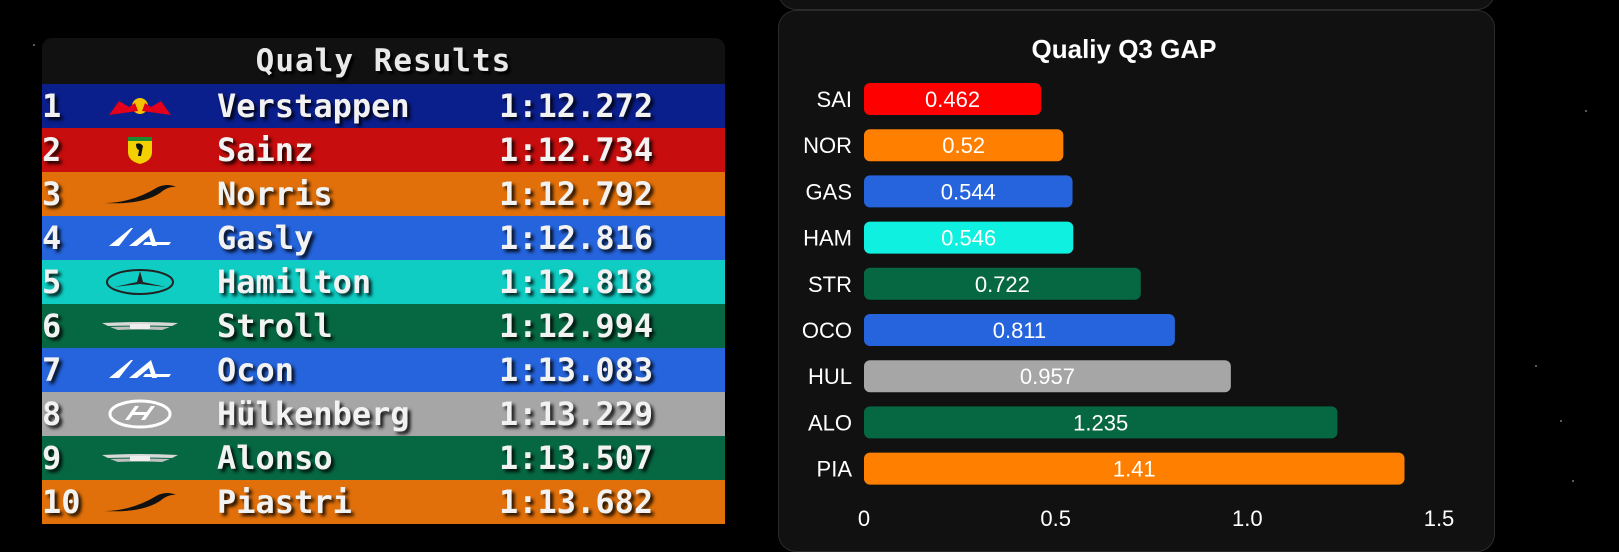  What do you see at coordinates (52, 106) in the screenshot?
I see `position-number: 1` at bounding box center [52, 106].